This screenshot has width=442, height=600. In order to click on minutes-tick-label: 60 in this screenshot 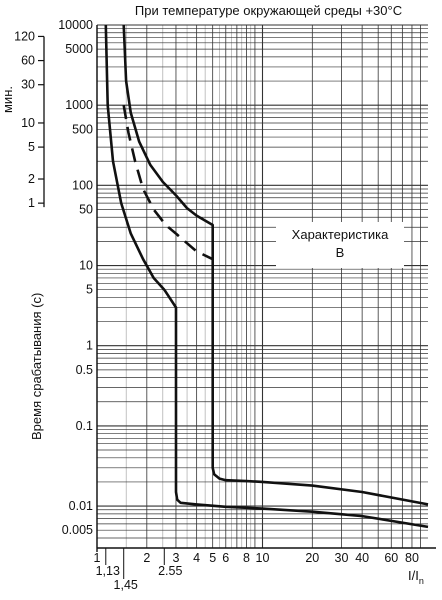, I will do `click(28, 61)`.